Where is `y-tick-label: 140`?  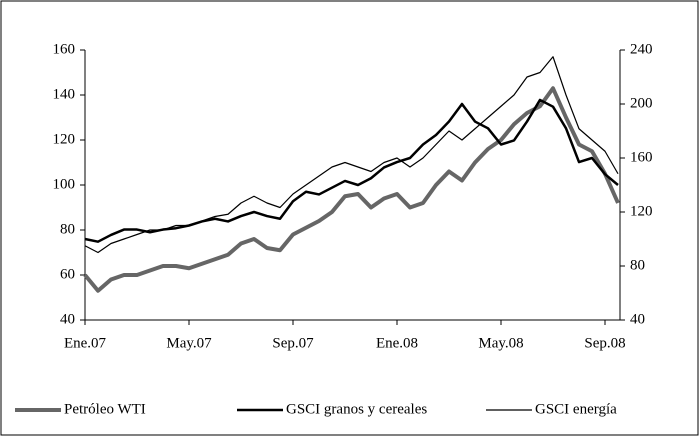 y-tick-label: 140 is located at coordinates (64, 94).